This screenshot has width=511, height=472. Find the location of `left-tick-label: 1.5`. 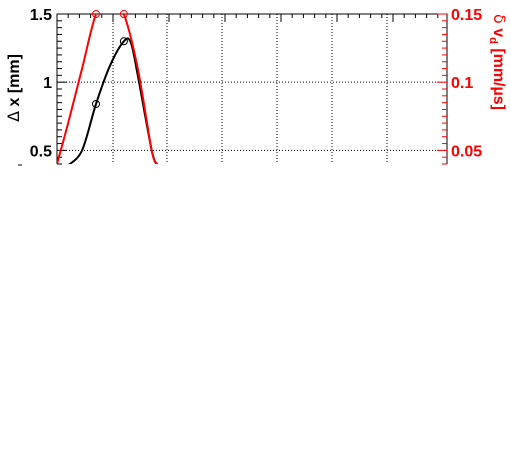

left-tick-label: 1.5 is located at coordinates (41, 15).